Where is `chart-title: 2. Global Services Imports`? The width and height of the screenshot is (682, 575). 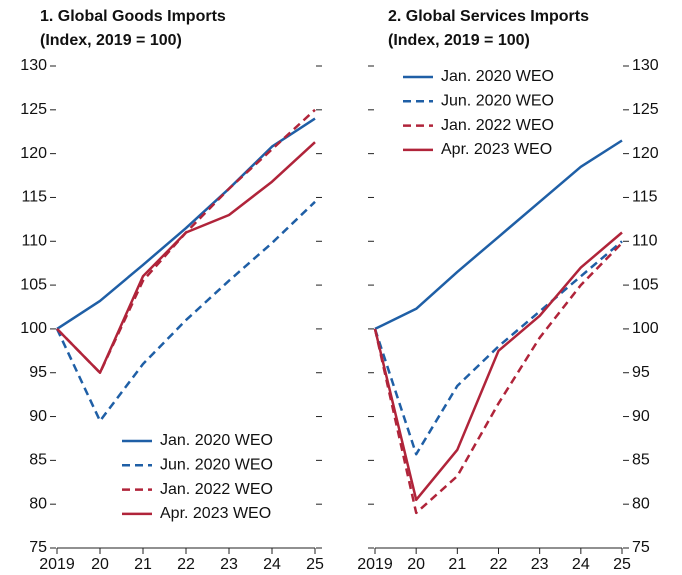 chart-title: 2. Global Services Imports is located at coordinates (488, 16).